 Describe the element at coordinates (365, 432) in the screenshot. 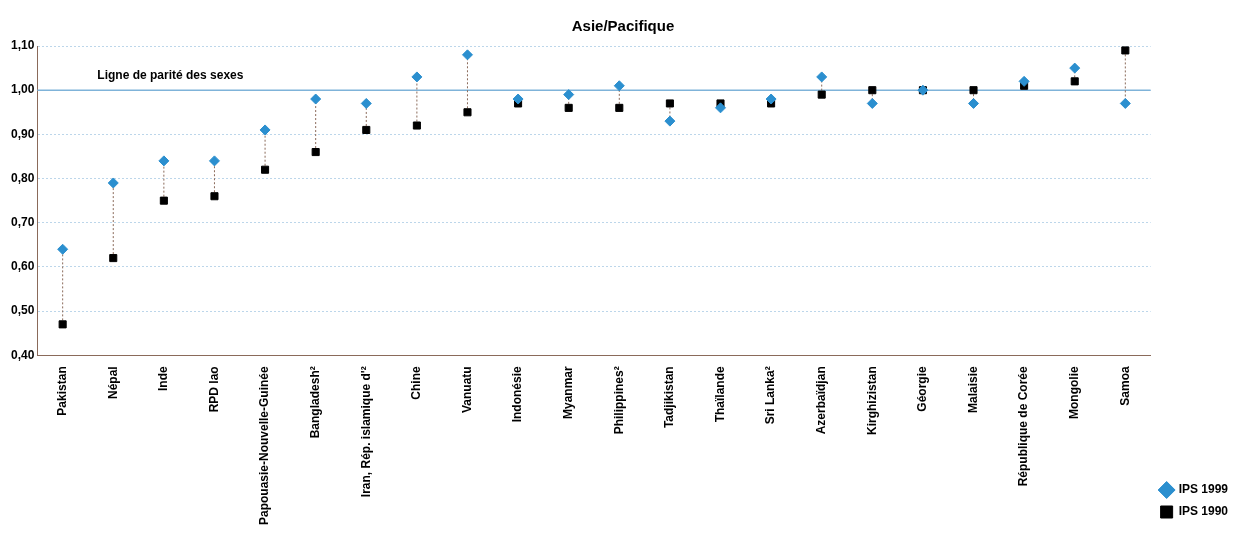

I see `x-tick-label: Iran, Rép. islamique d'²` at that location.